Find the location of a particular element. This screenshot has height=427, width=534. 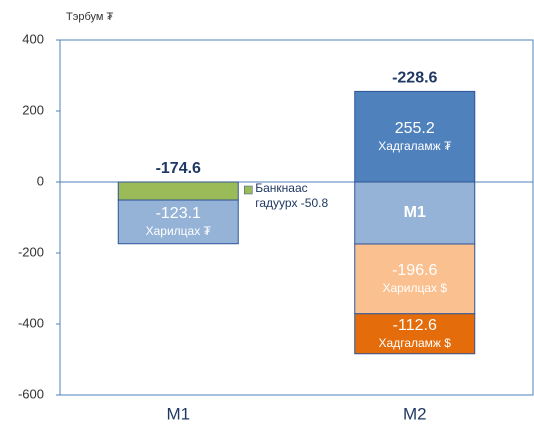

series-name: Харилцах $ is located at coordinates (414, 288).